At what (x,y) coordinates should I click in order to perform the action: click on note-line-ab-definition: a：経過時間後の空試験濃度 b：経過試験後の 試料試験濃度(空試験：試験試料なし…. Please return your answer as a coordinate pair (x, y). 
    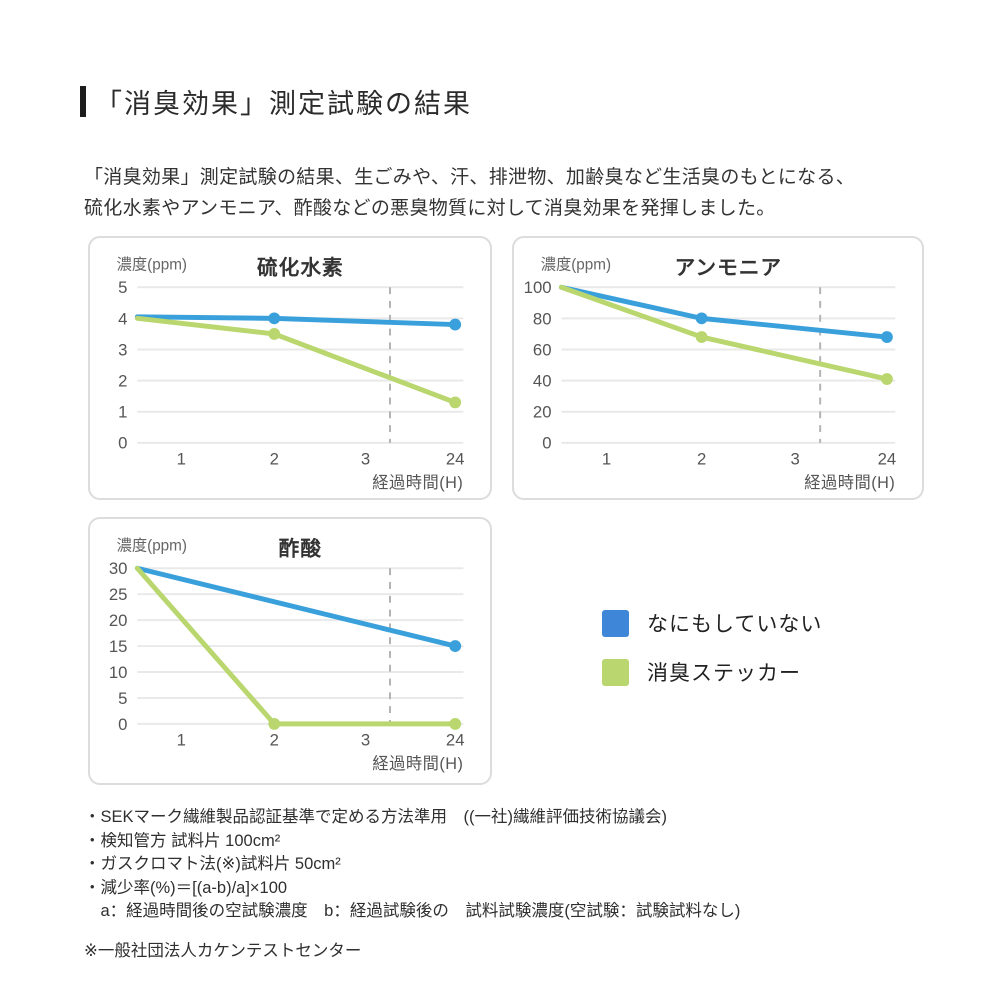
    Looking at the image, I should click on (412, 911).